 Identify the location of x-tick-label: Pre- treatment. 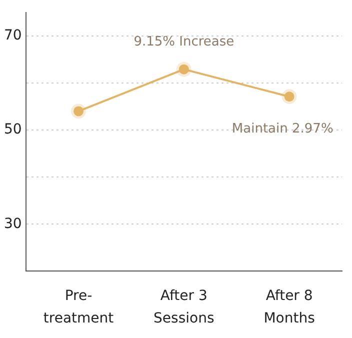
(78, 307).